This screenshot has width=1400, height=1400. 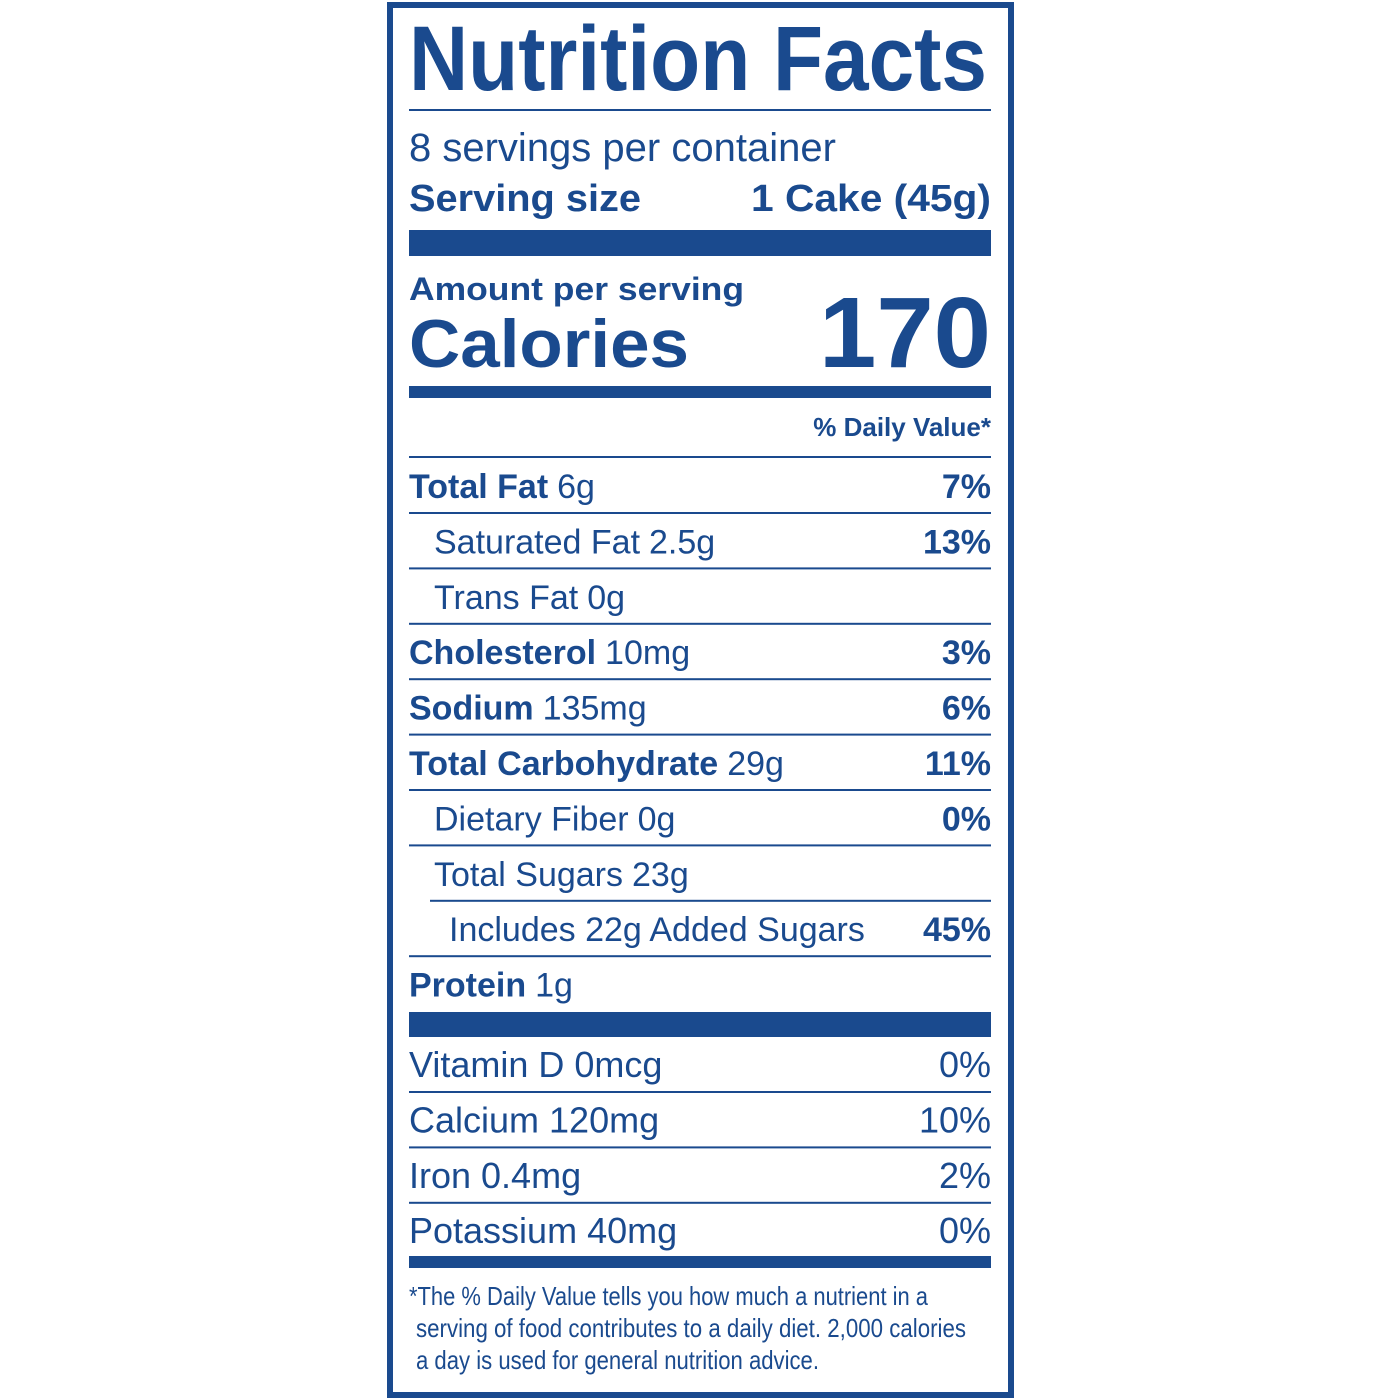 I want to click on vitamin-label: Iron 0.4mg, so click(x=495, y=1175).